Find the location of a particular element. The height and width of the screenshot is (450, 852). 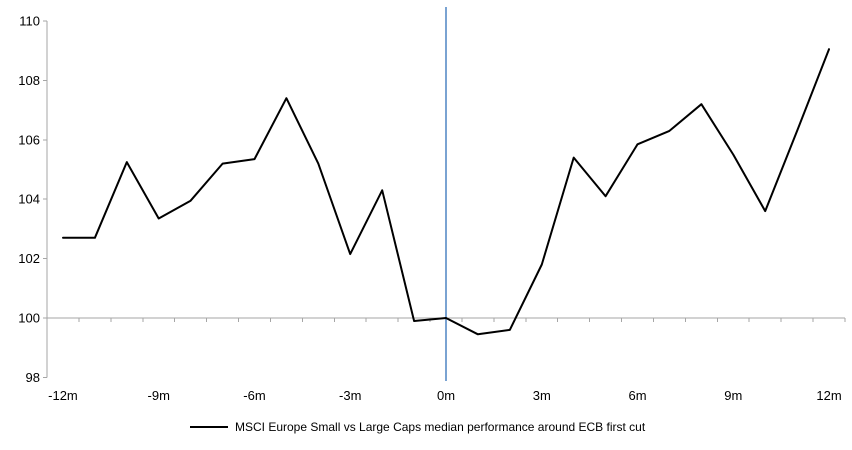

x-axis-tick-label: 12m is located at coordinates (828, 395).